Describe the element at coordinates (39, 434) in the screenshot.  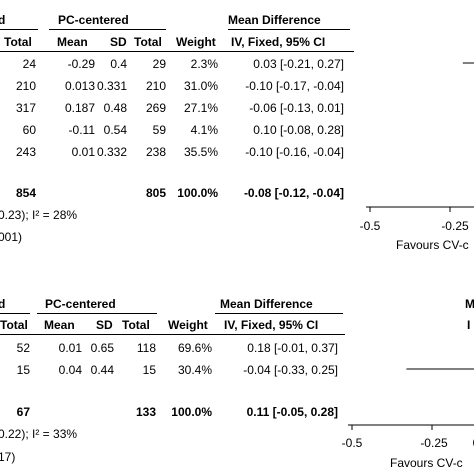
I see `heterogeneity-text: 0.22); I² = 33%` at that location.